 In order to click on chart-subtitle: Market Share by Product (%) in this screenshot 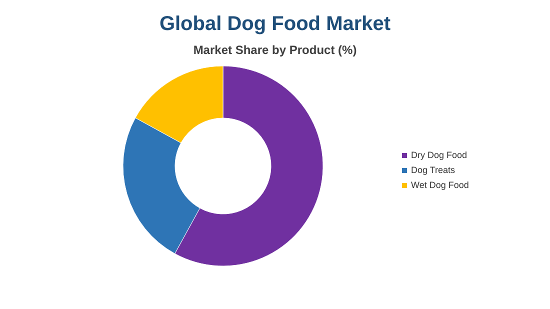, I will do `click(275, 50)`.